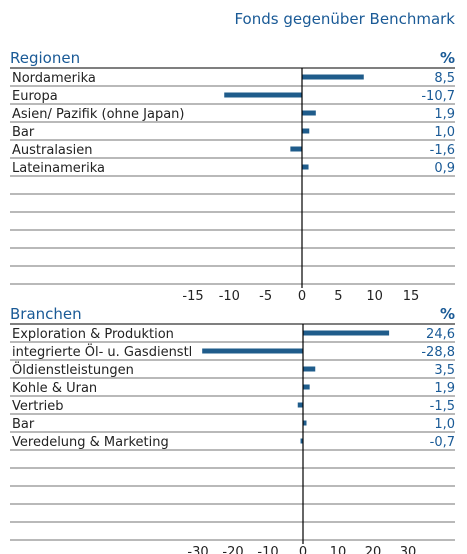  What do you see at coordinates (338, 296) in the screenshot?
I see `x-tick-label: 5` at bounding box center [338, 296].